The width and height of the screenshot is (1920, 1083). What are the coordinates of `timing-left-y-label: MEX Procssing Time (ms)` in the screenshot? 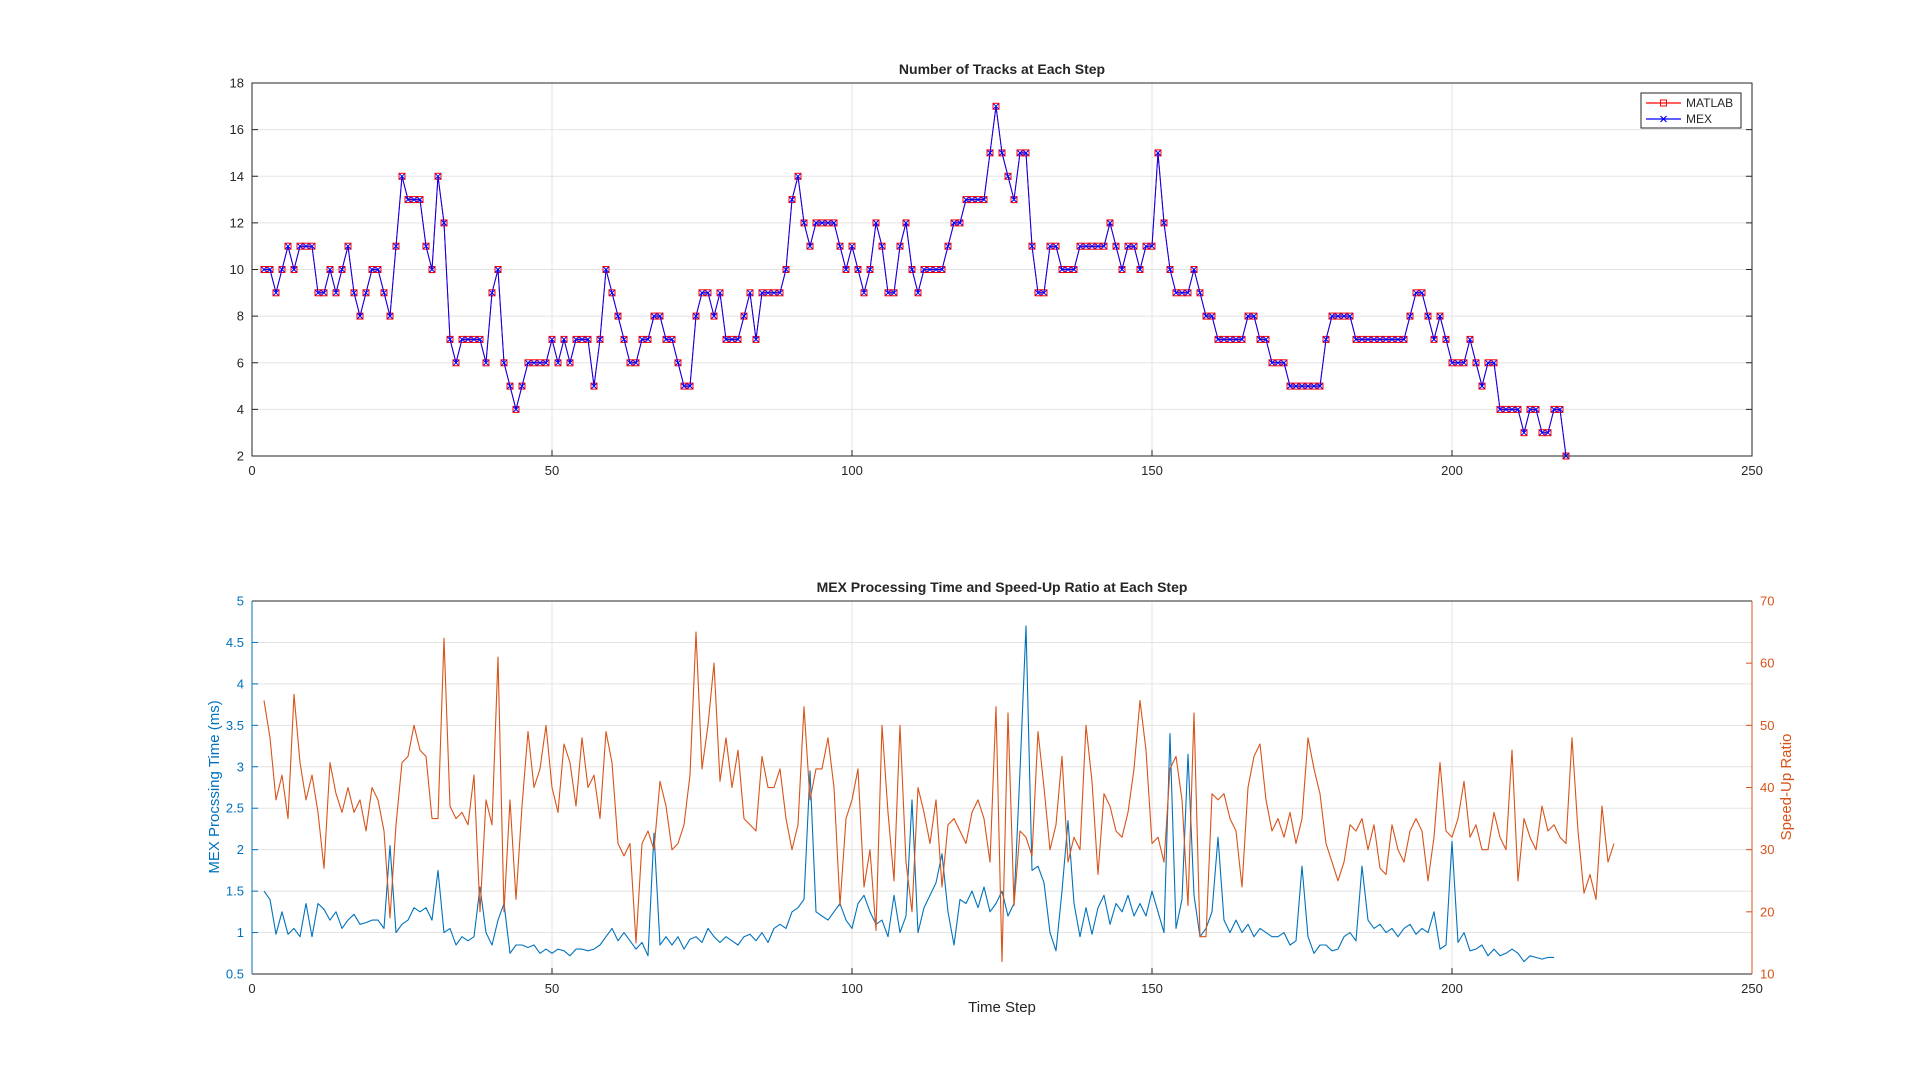 It's located at (214, 786).